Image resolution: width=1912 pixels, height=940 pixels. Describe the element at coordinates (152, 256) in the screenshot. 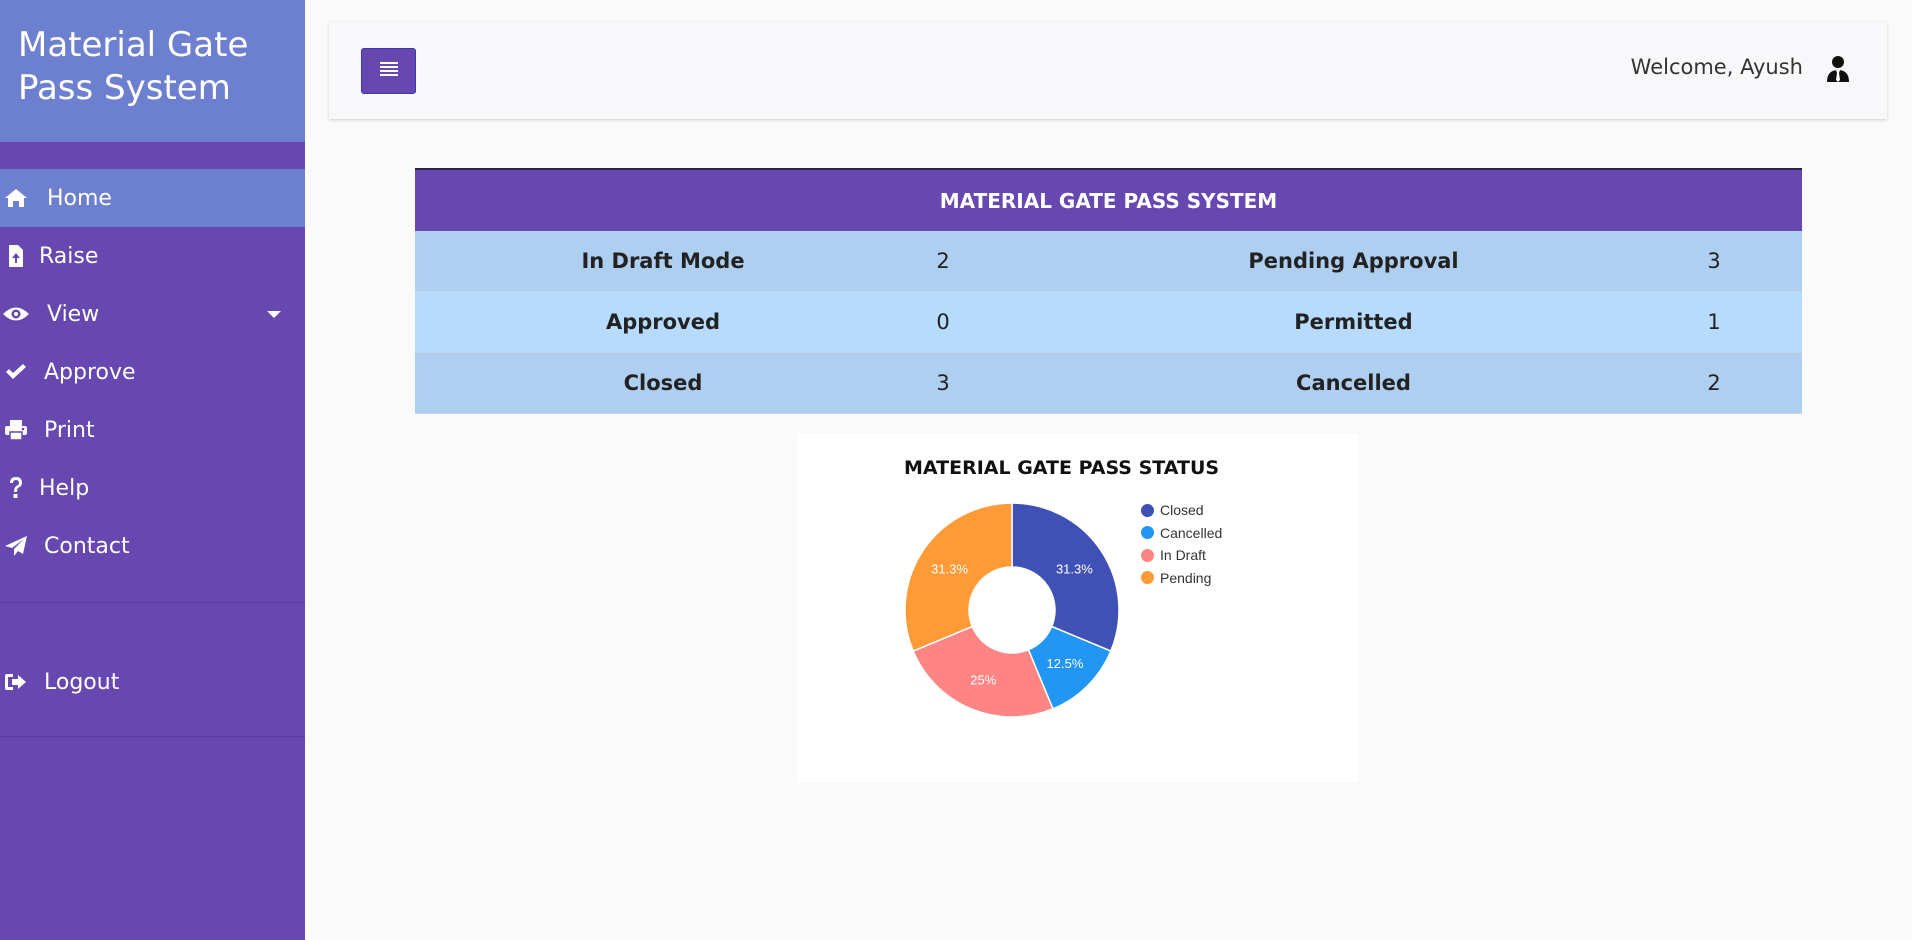

I see `sidebar-item-raise: Raise` at that location.